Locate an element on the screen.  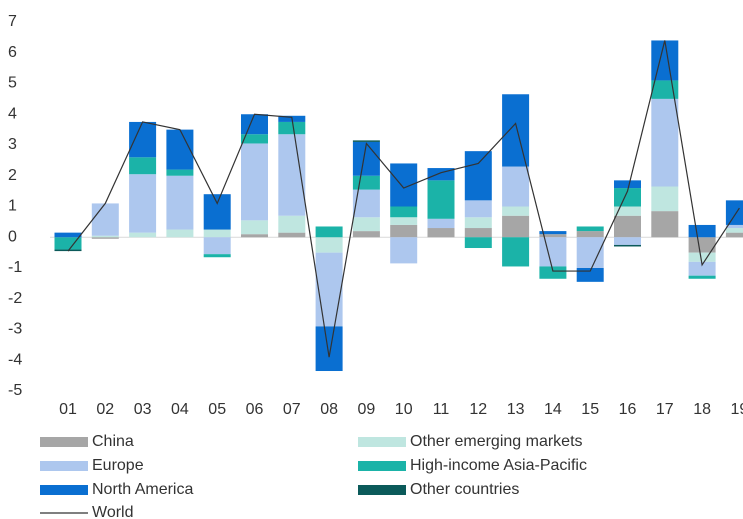
x-tick-label: 07 is located at coordinates (292, 409).